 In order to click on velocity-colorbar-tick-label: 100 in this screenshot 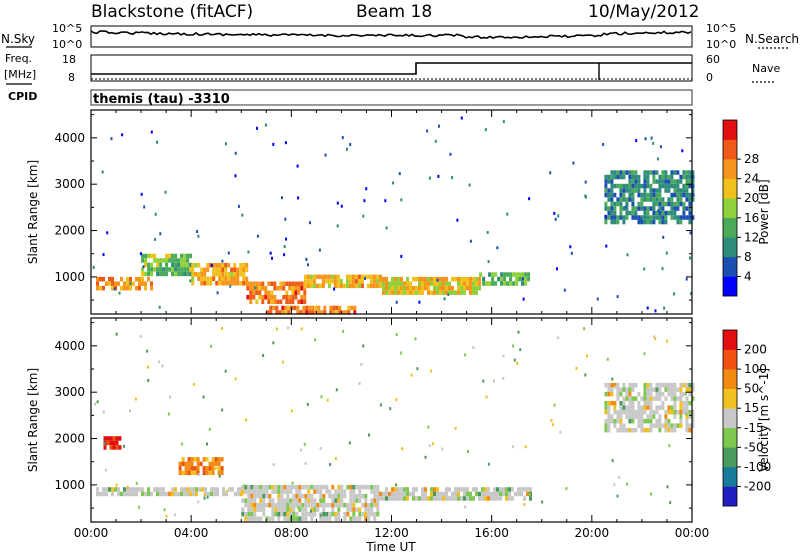, I will do `click(755, 369)`.